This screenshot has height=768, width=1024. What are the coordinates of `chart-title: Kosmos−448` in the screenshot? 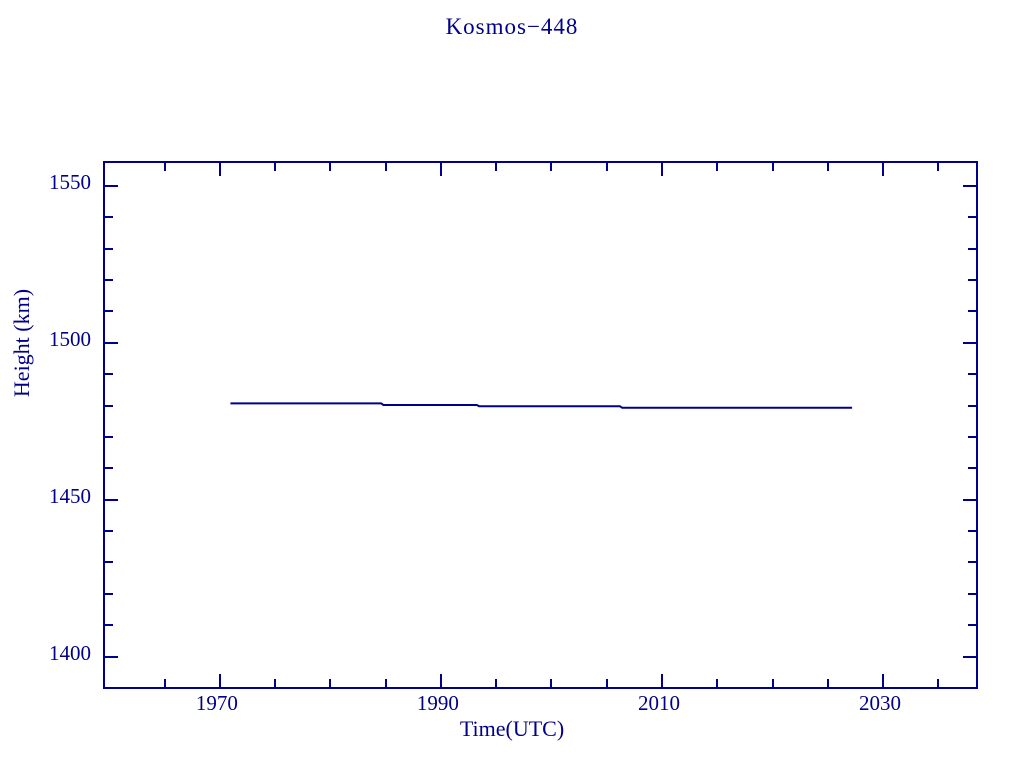 It's located at (512, 26).